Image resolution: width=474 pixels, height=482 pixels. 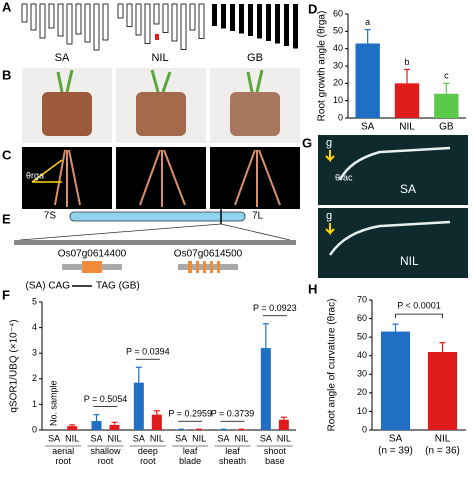 What do you see at coordinates (6, 294) in the screenshot?
I see `panel-letter: F` at bounding box center [6, 294].